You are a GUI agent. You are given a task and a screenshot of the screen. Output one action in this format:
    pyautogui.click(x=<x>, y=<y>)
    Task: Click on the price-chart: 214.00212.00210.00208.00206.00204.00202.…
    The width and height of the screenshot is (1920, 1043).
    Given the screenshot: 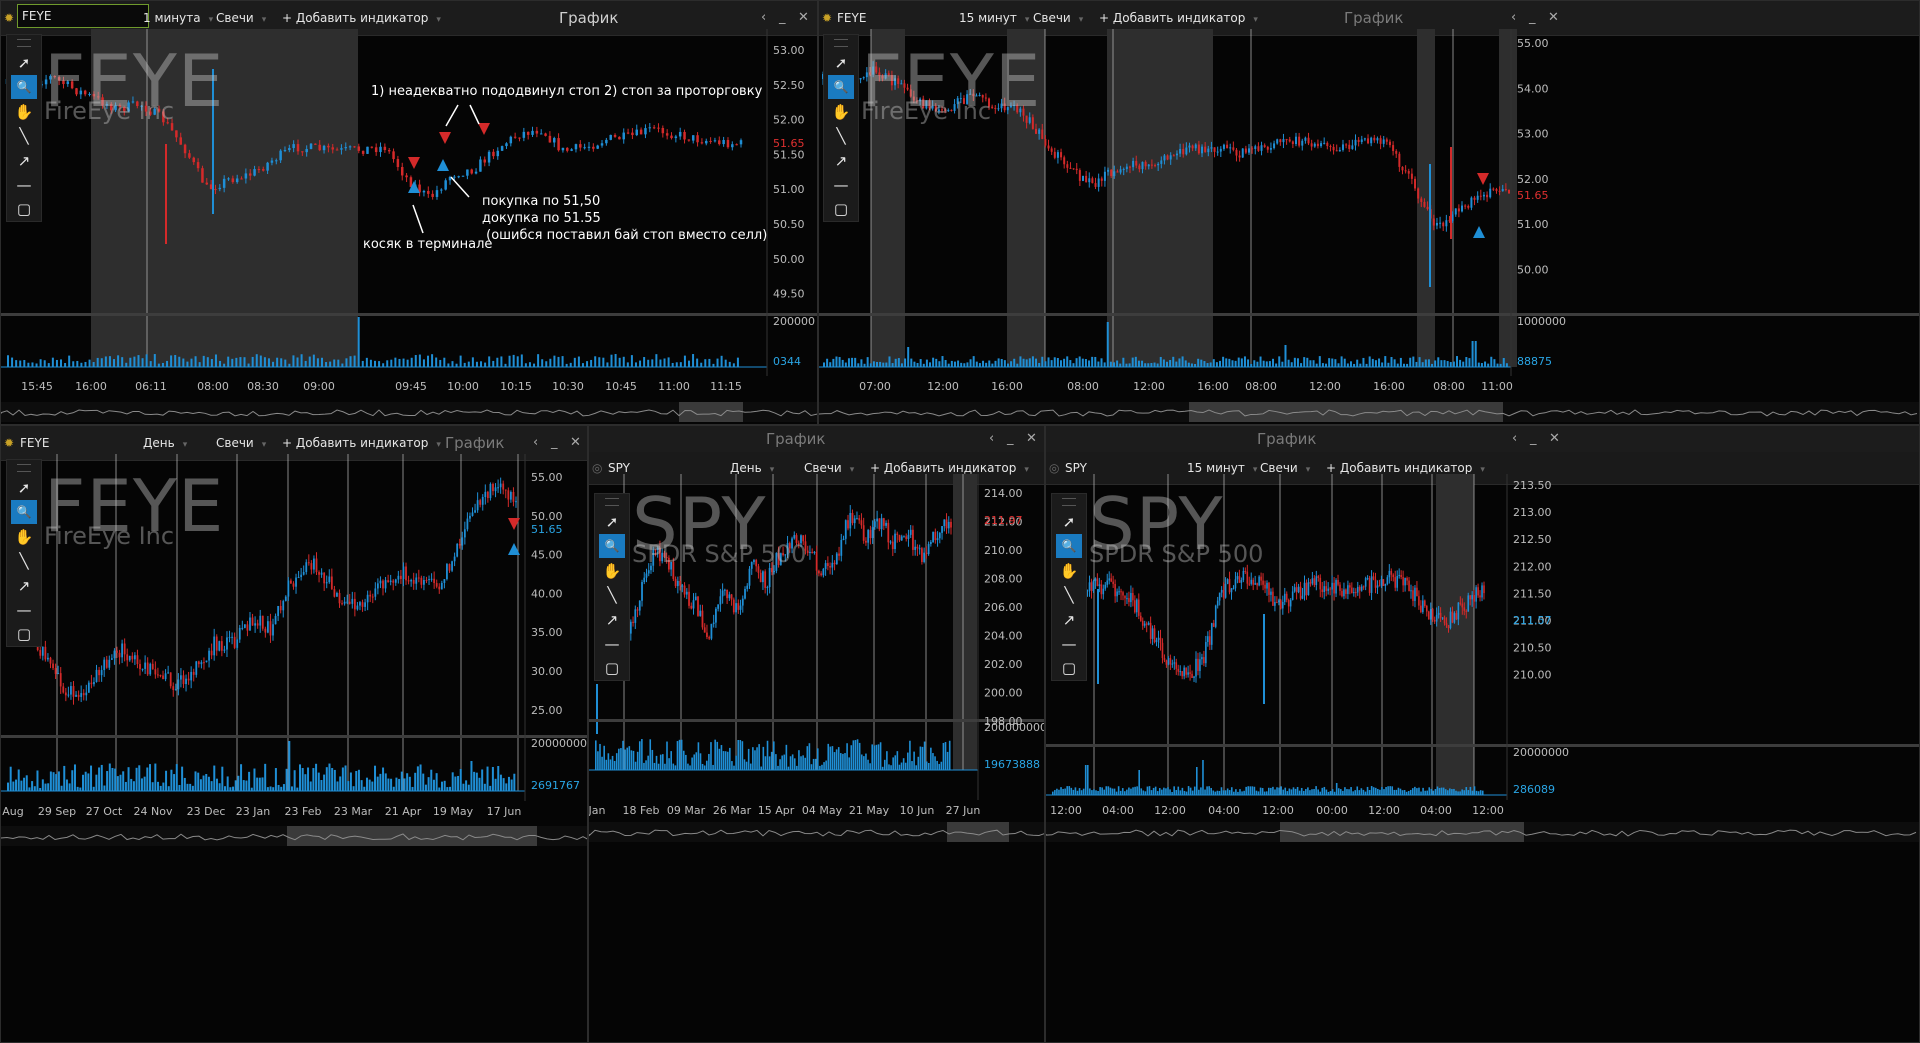 What is the action you would take?
    pyautogui.click(x=817, y=758)
    